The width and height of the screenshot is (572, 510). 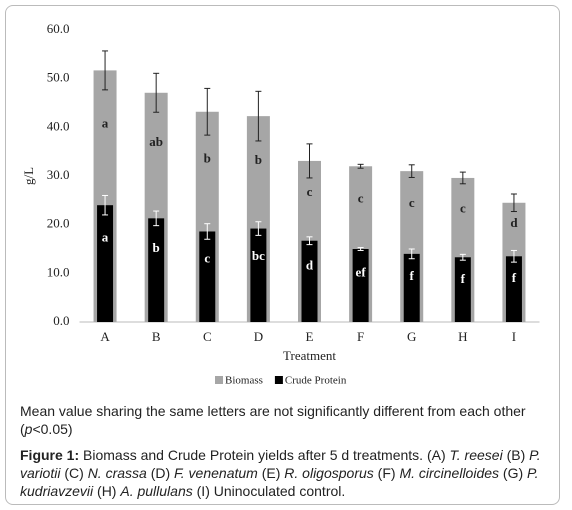 I want to click on caption-text: (E), so click(x=271, y=473).